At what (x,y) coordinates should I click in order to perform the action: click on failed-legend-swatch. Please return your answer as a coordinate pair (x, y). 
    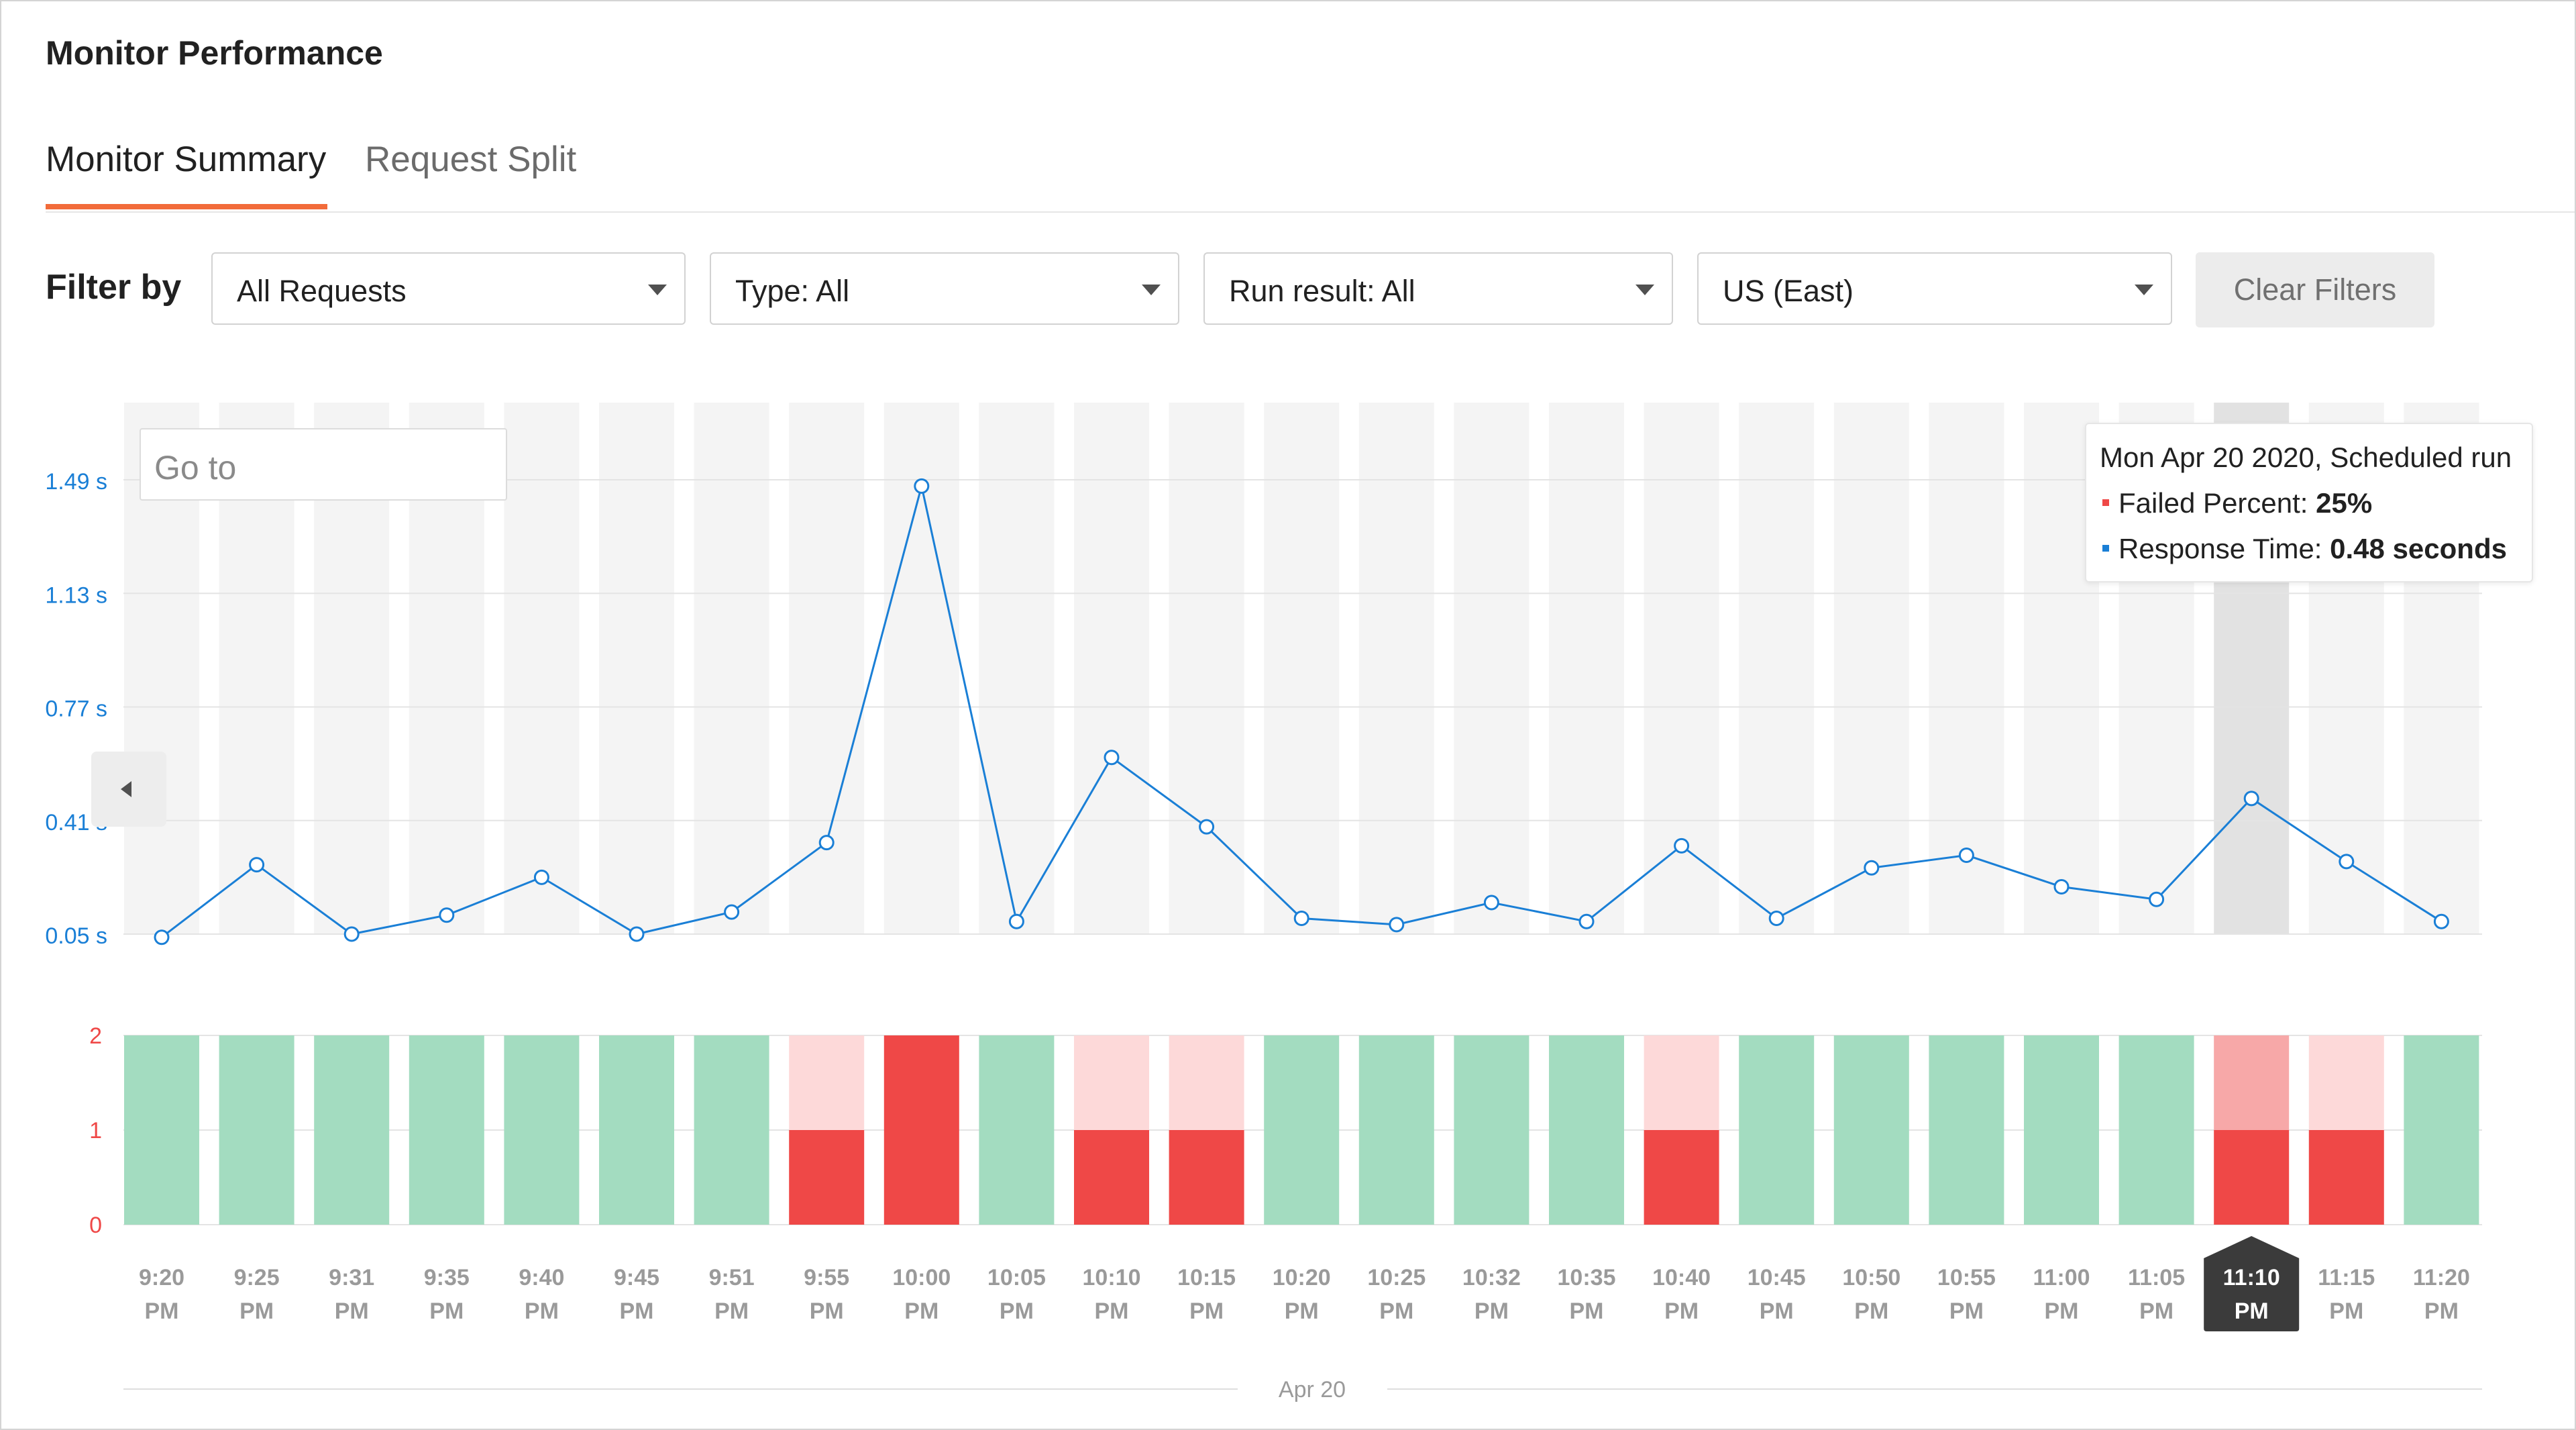
    Looking at the image, I should click on (2105, 502).